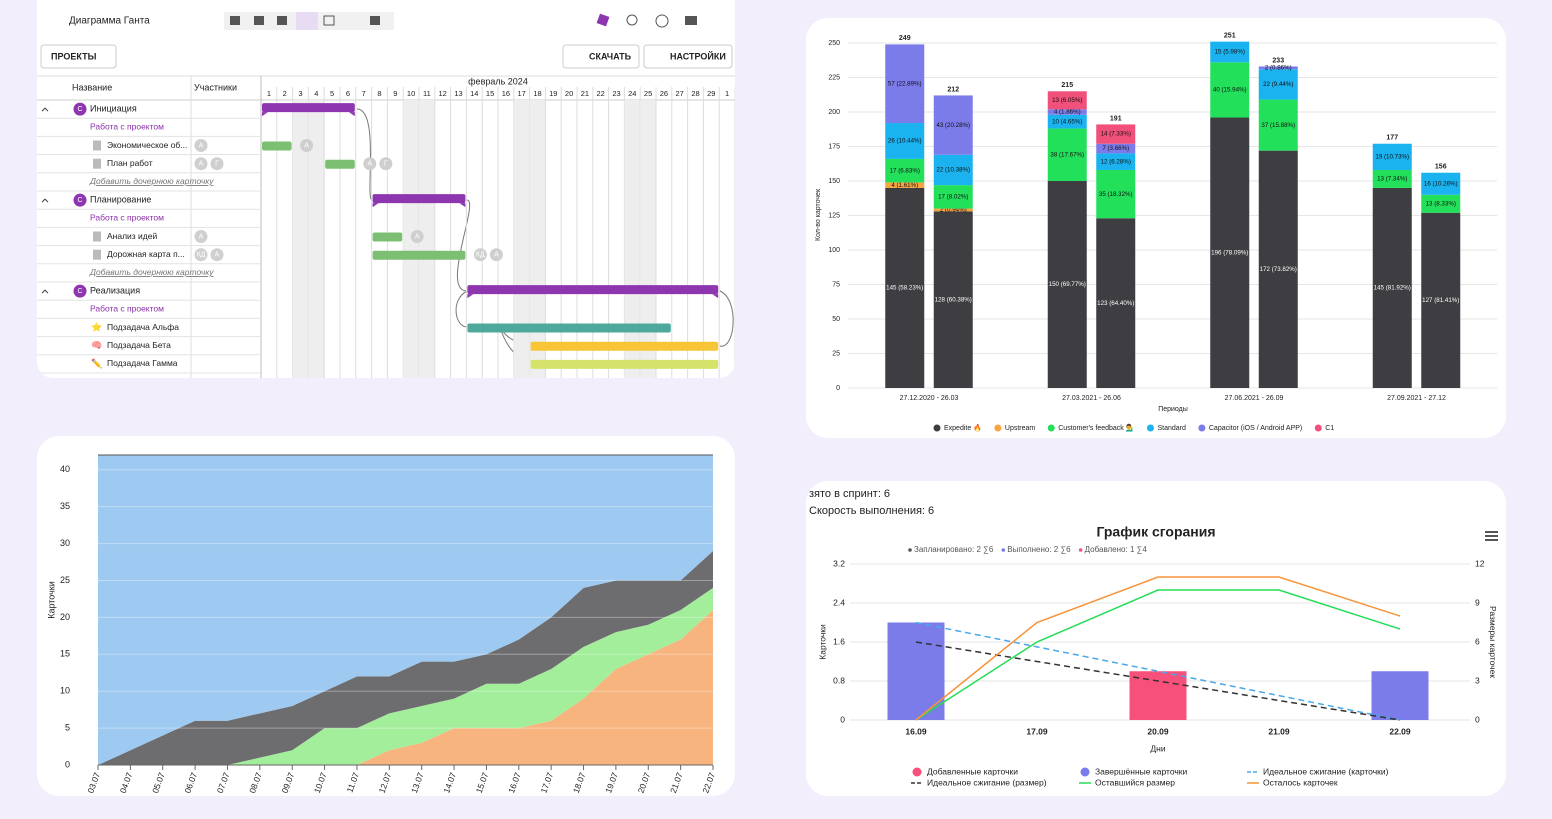 This screenshot has width=1552, height=819. I want to click on bar-segment-label: 196 (78.09%), so click(1229, 252).